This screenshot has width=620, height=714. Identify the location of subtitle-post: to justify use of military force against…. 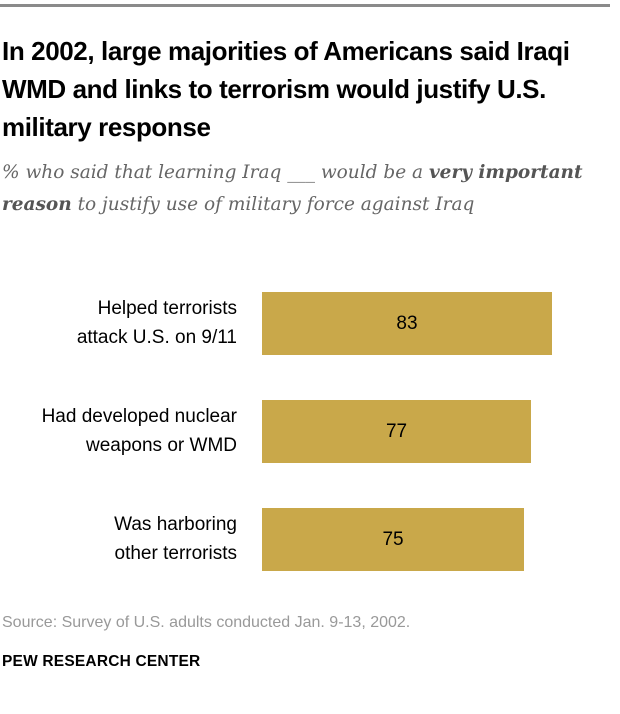
(273, 204).